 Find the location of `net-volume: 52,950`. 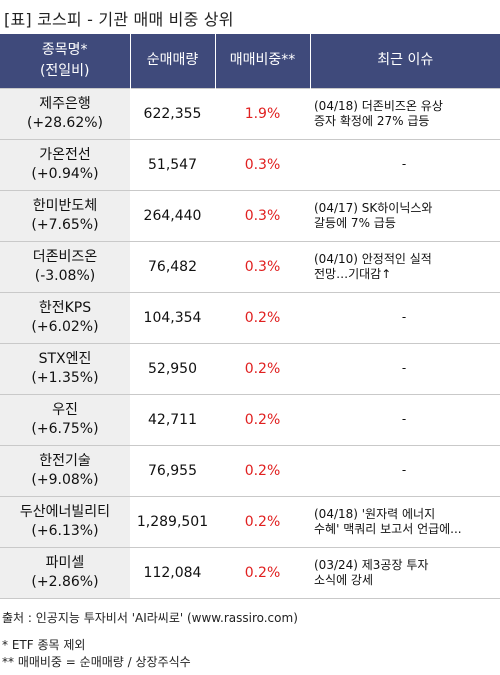

net-volume: 52,950 is located at coordinates (172, 368).